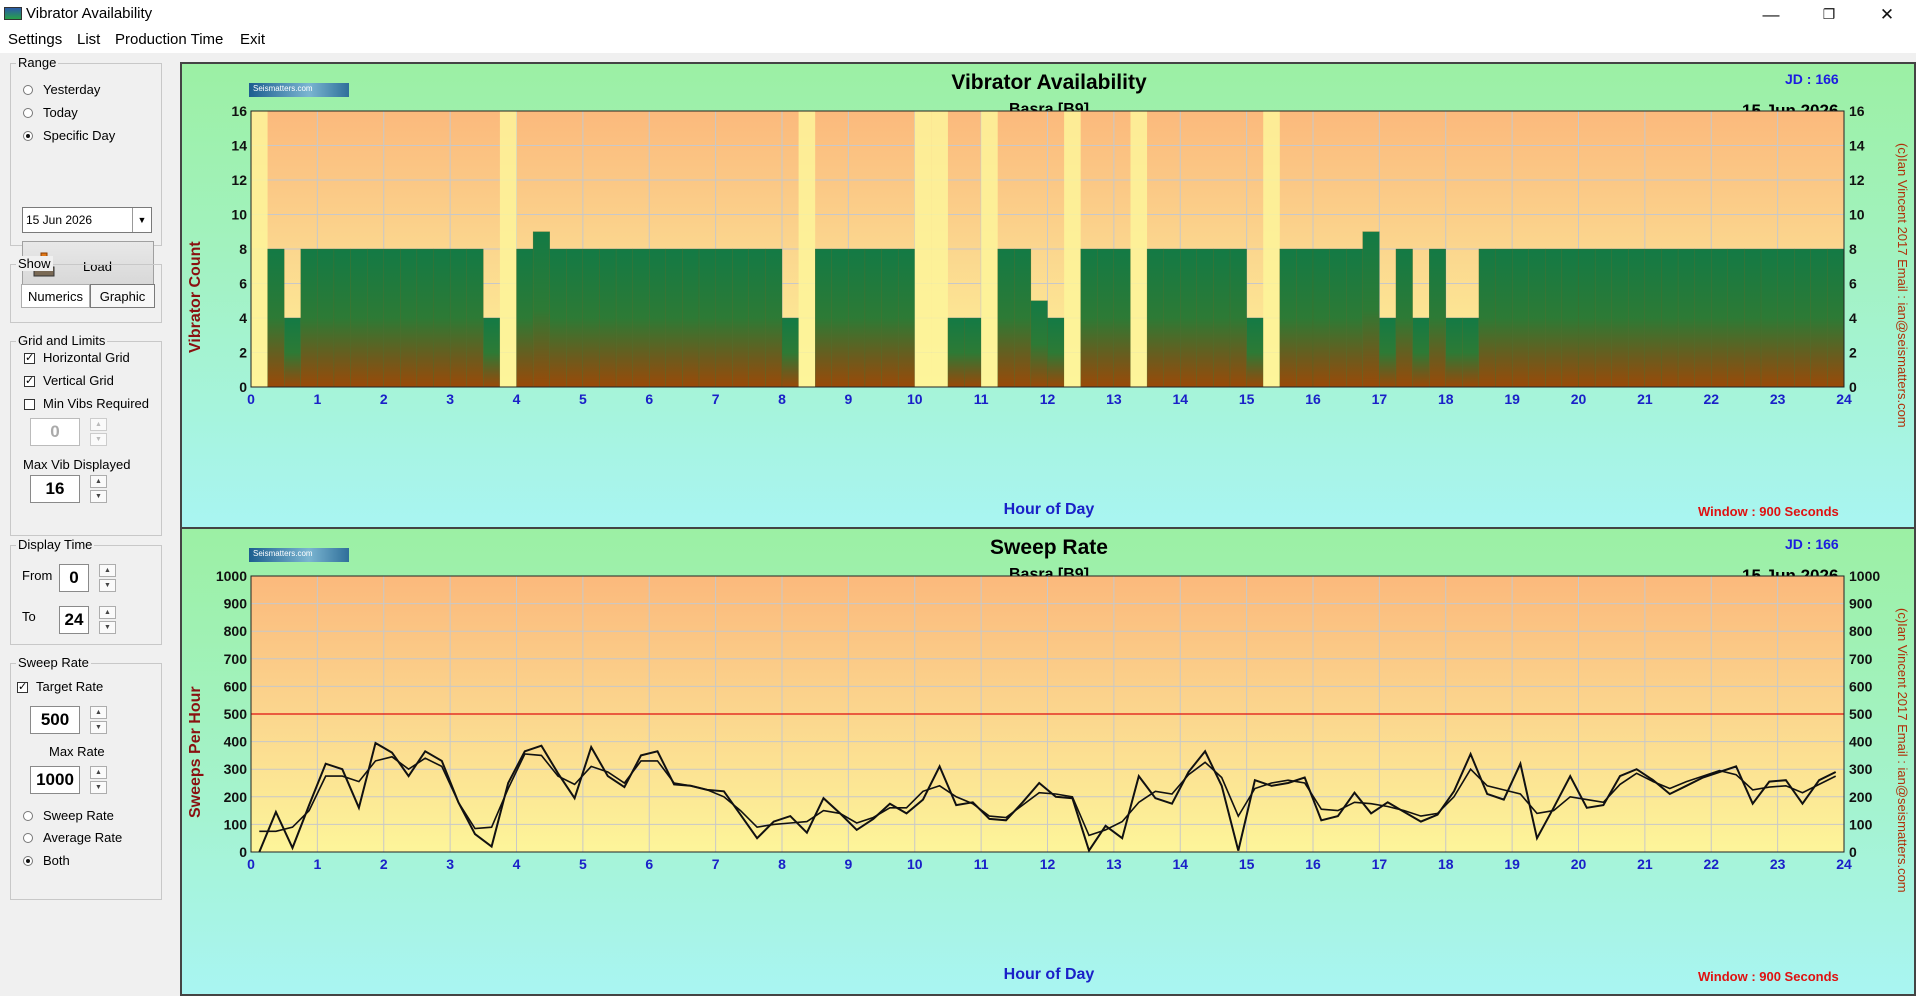  I want to click on menu-settings: Settings, so click(35, 39).